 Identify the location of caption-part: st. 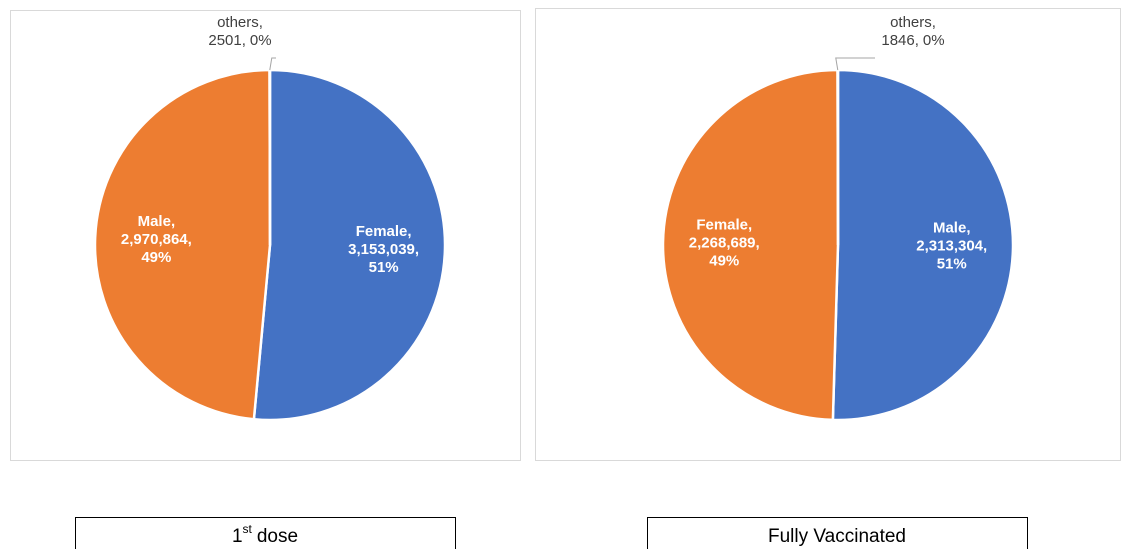
(248, 529).